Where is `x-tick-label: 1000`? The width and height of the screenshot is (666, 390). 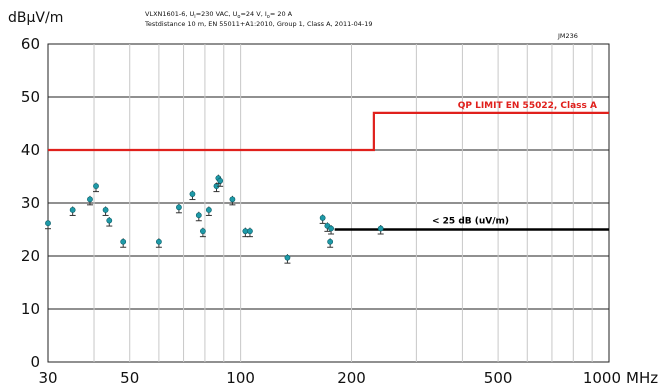
x-tick-label: 1000 is located at coordinates (602, 378).